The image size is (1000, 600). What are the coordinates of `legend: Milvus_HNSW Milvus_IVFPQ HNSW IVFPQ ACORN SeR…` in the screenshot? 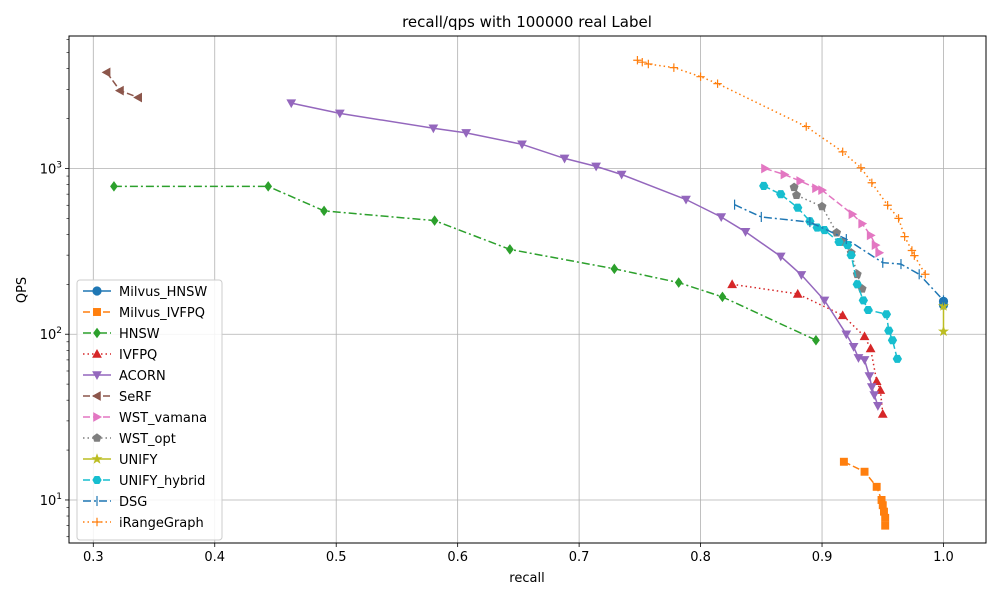 It's located at (149, 410).